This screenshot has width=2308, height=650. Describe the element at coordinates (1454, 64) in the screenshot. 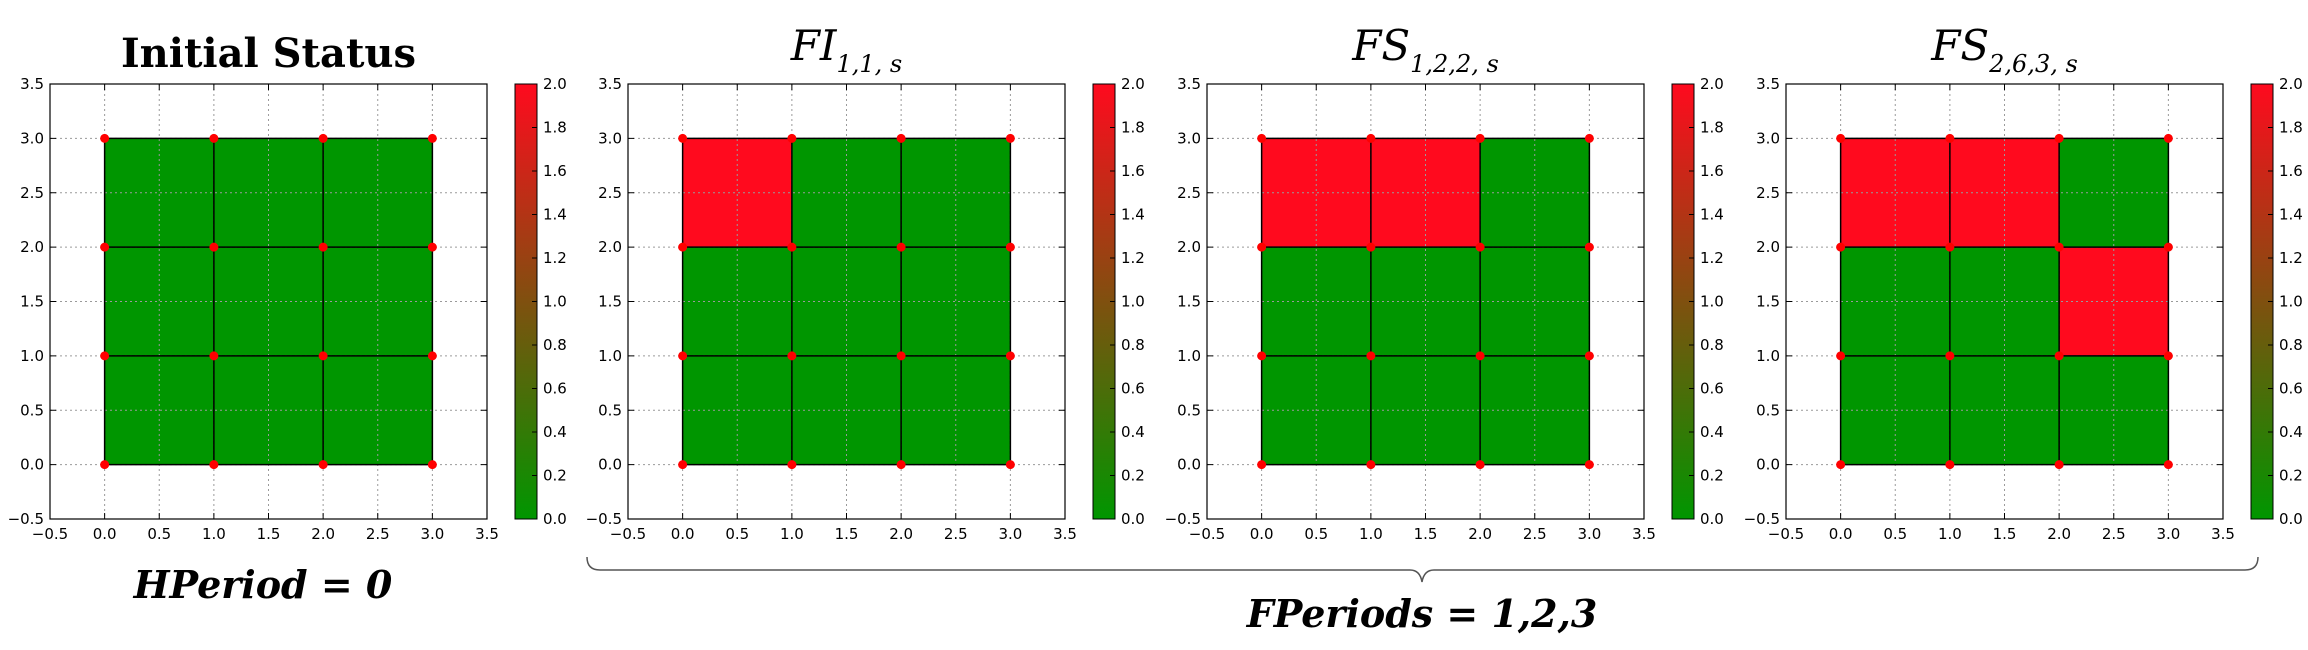

I see `panel-title-subscript: 1,2,2, s` at that location.